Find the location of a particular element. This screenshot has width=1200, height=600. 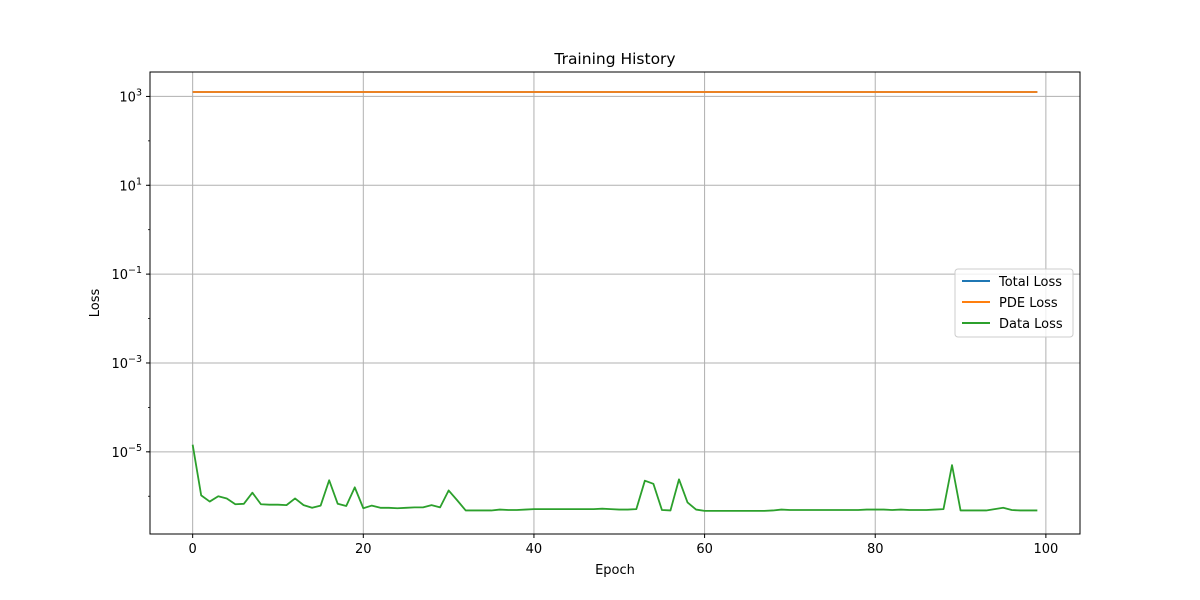

x-axis-label: Epoch is located at coordinates (615, 570).